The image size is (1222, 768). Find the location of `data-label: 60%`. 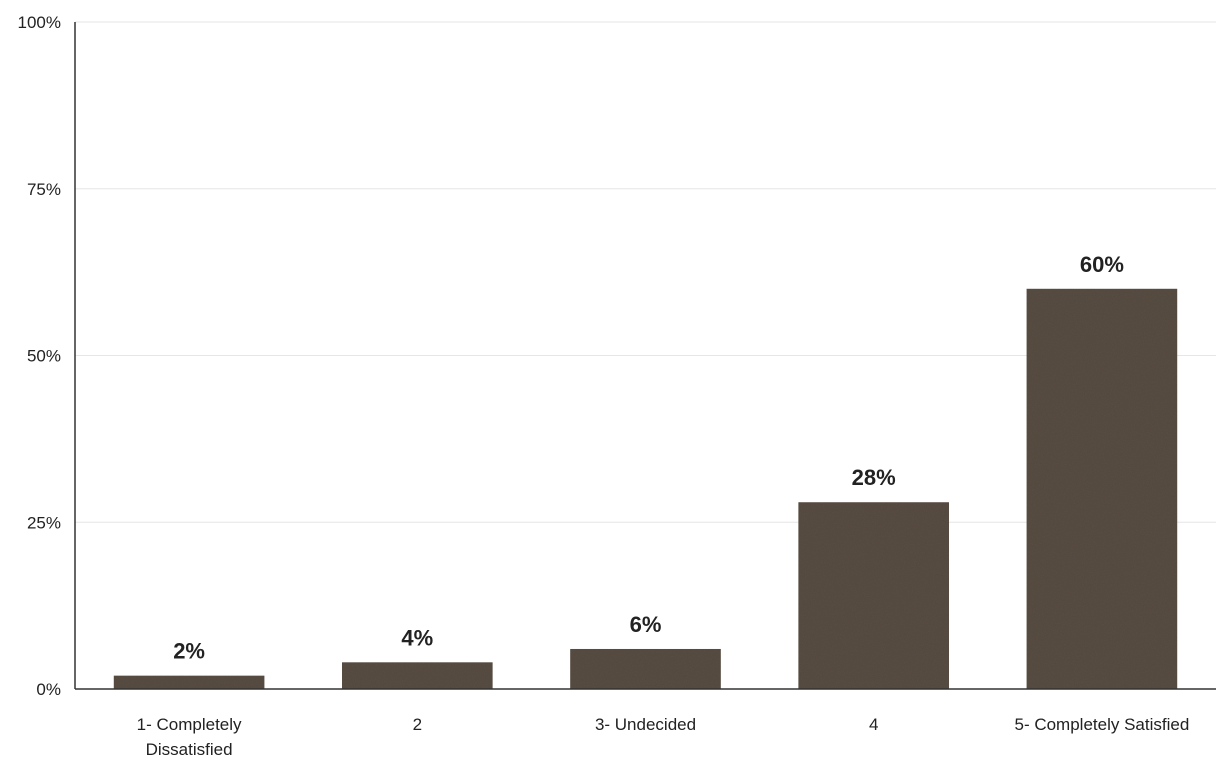

data-label: 60% is located at coordinates (1102, 264).